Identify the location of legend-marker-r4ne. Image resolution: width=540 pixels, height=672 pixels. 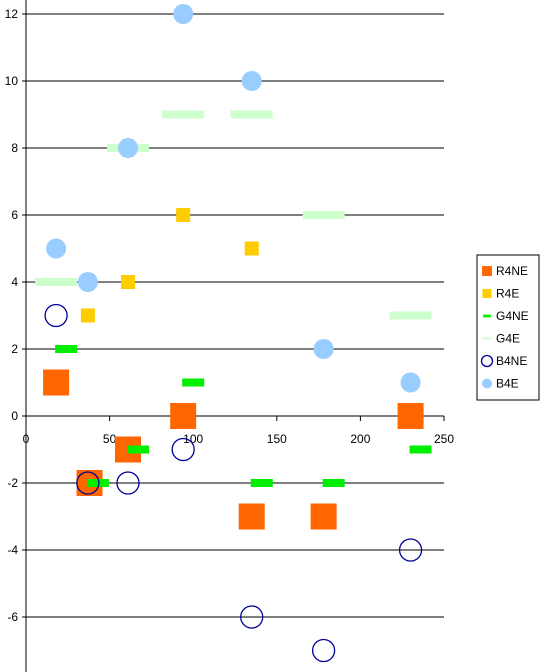
(487, 271).